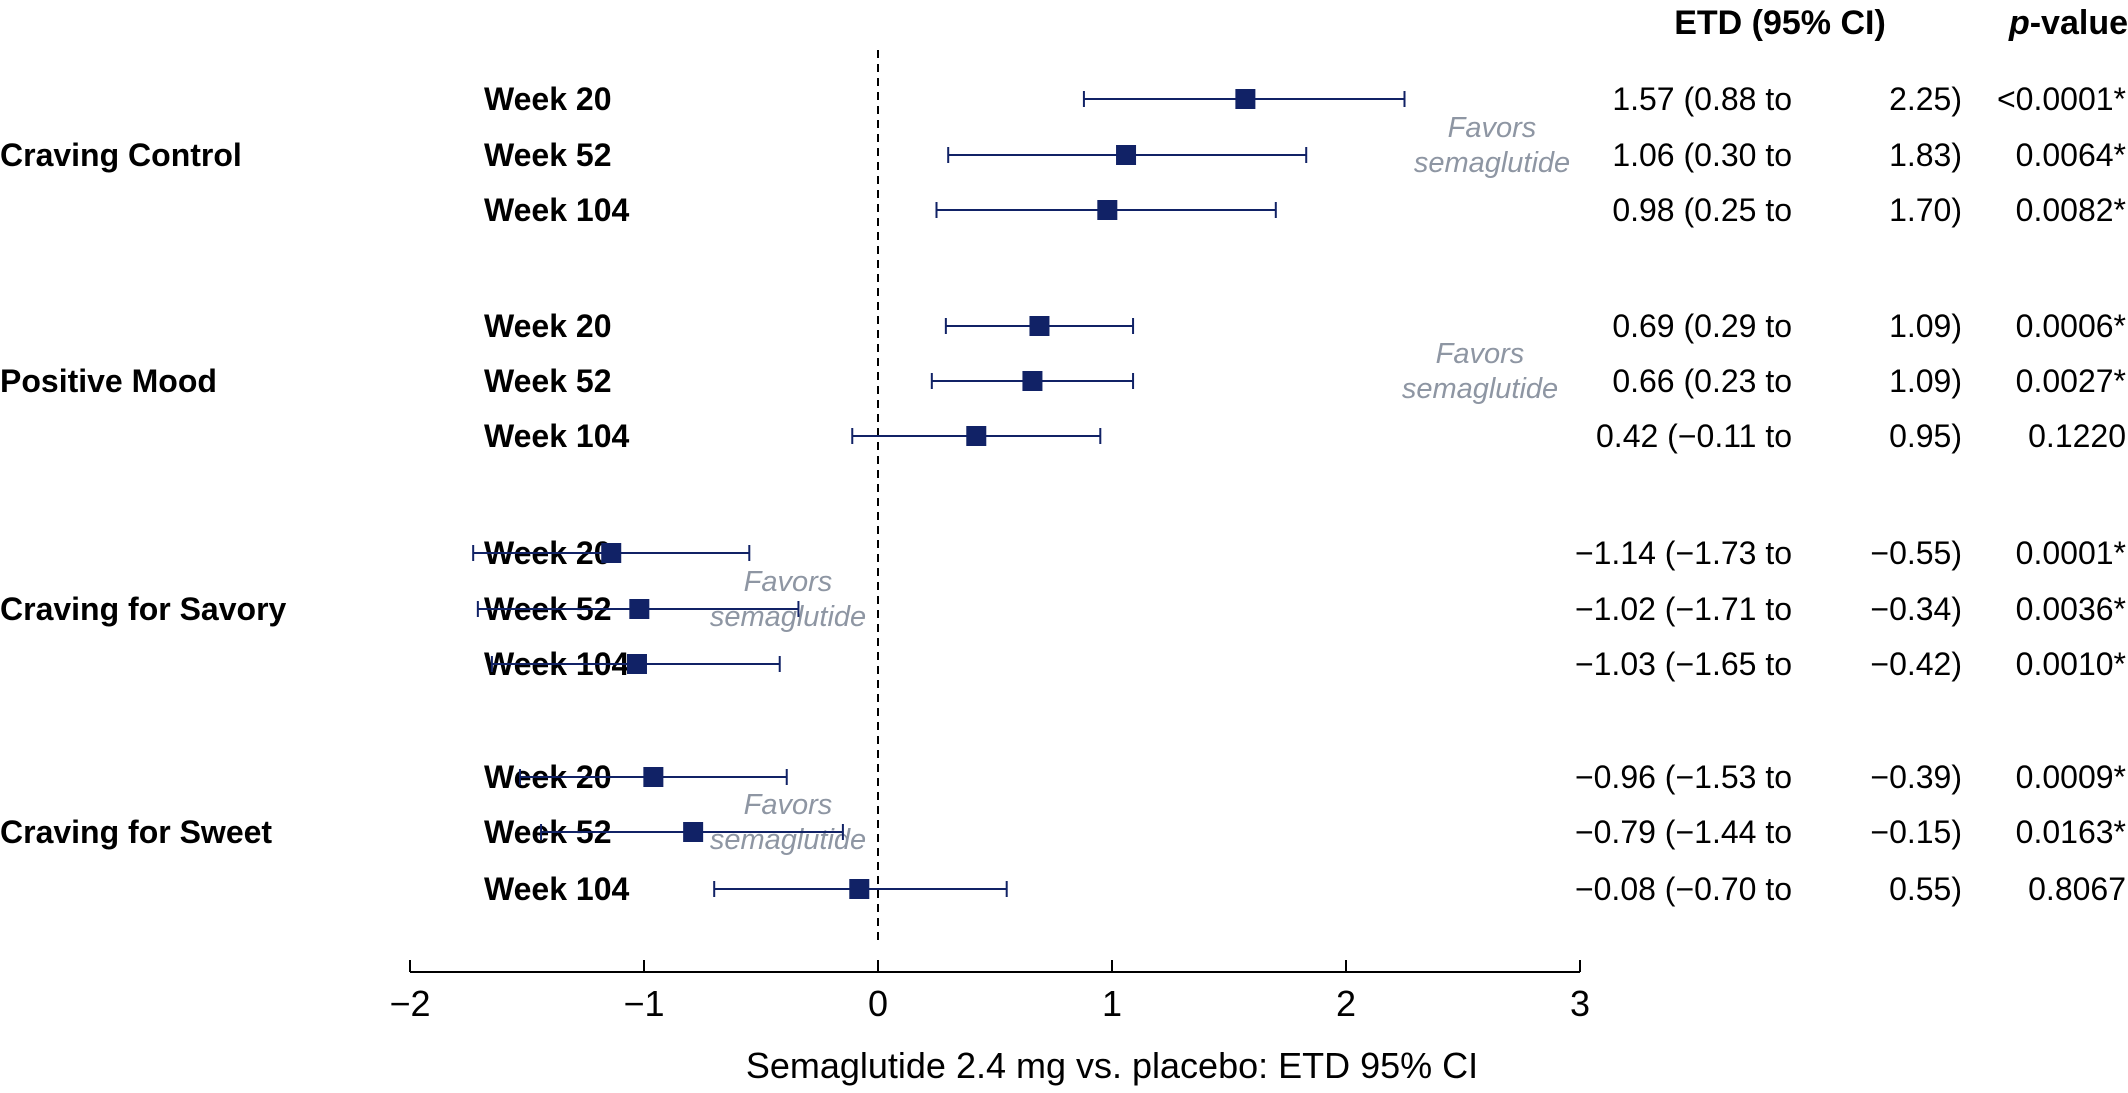 This screenshot has width=2128, height=1093. Describe the element at coordinates (1780, 23) in the screenshot. I see `etd-column-header: ETD (95% CI)` at that location.